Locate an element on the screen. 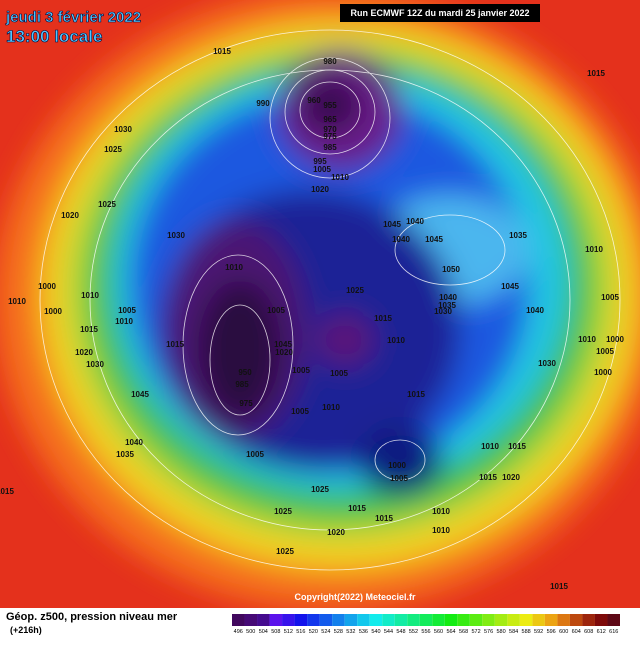 The width and height of the screenshot is (640, 645). isobar-label: 995 is located at coordinates (320, 161).